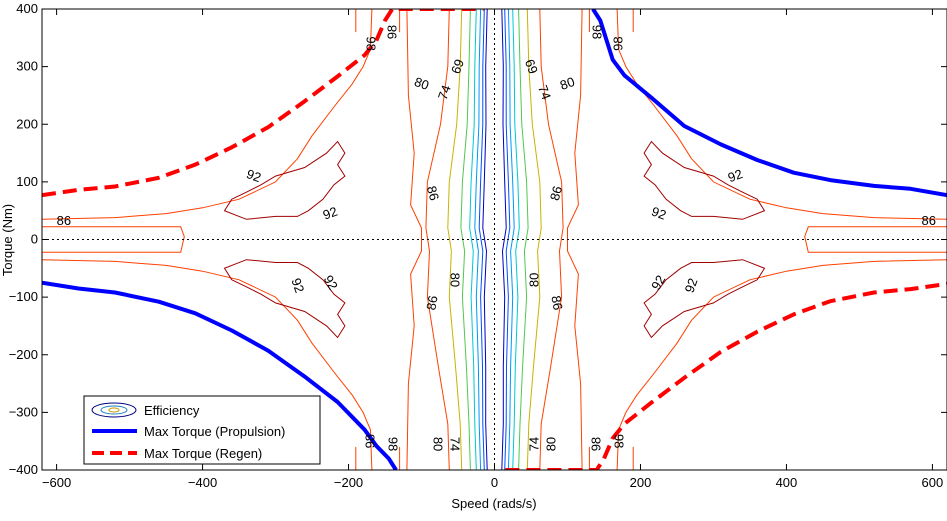 The height and width of the screenshot is (521, 947). What do you see at coordinates (704, 180) in the screenshot?
I see `contour-92-upper-right` at bounding box center [704, 180].